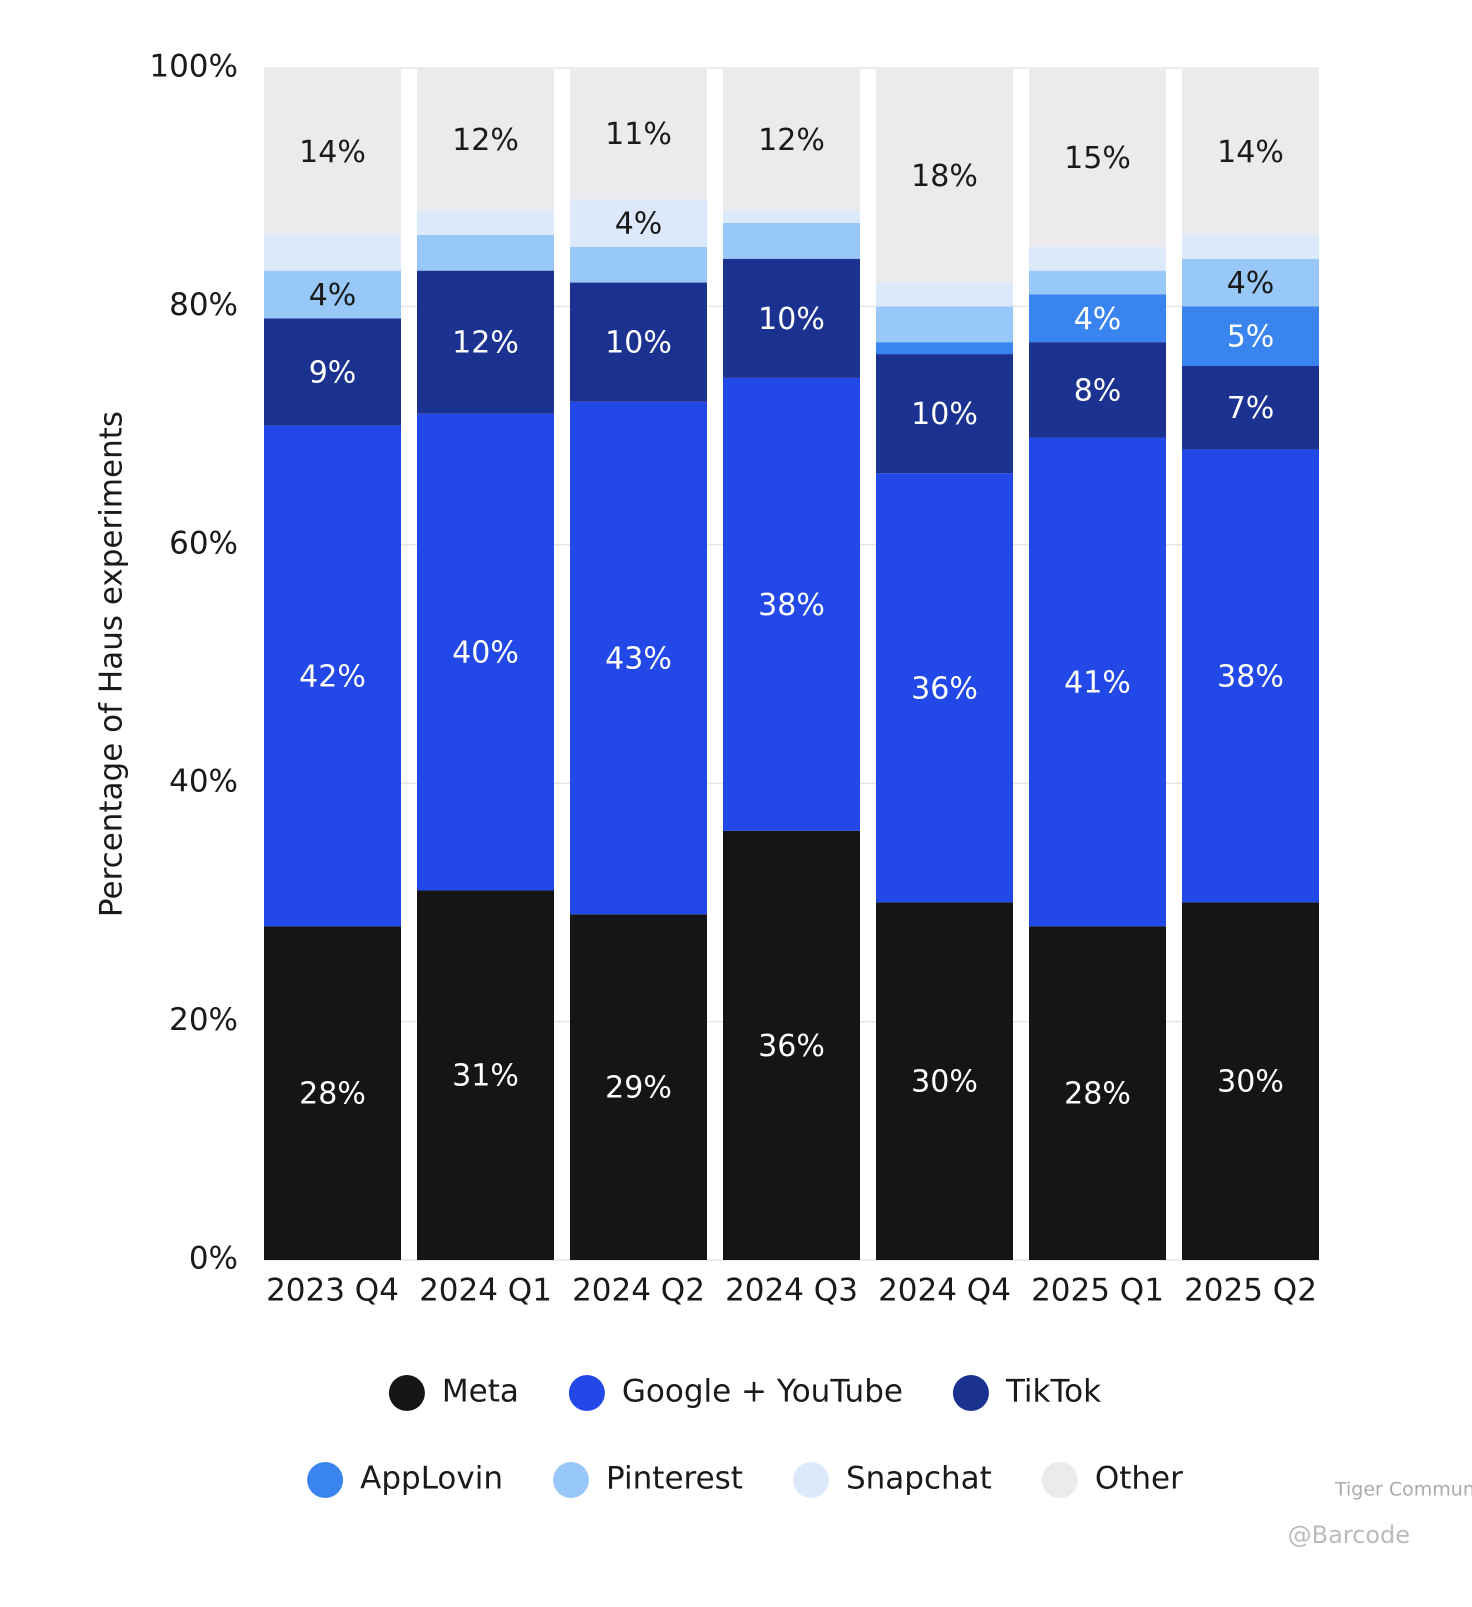 This screenshot has width=1472, height=1607. I want to click on x-tick-label: 2024 Q4, so click(944, 1291).